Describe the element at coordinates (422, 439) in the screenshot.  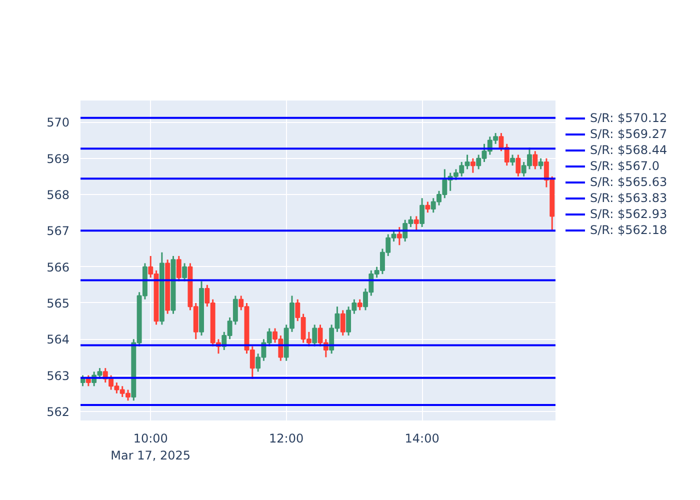
I see `x-tick-label: 14:00` at that location.